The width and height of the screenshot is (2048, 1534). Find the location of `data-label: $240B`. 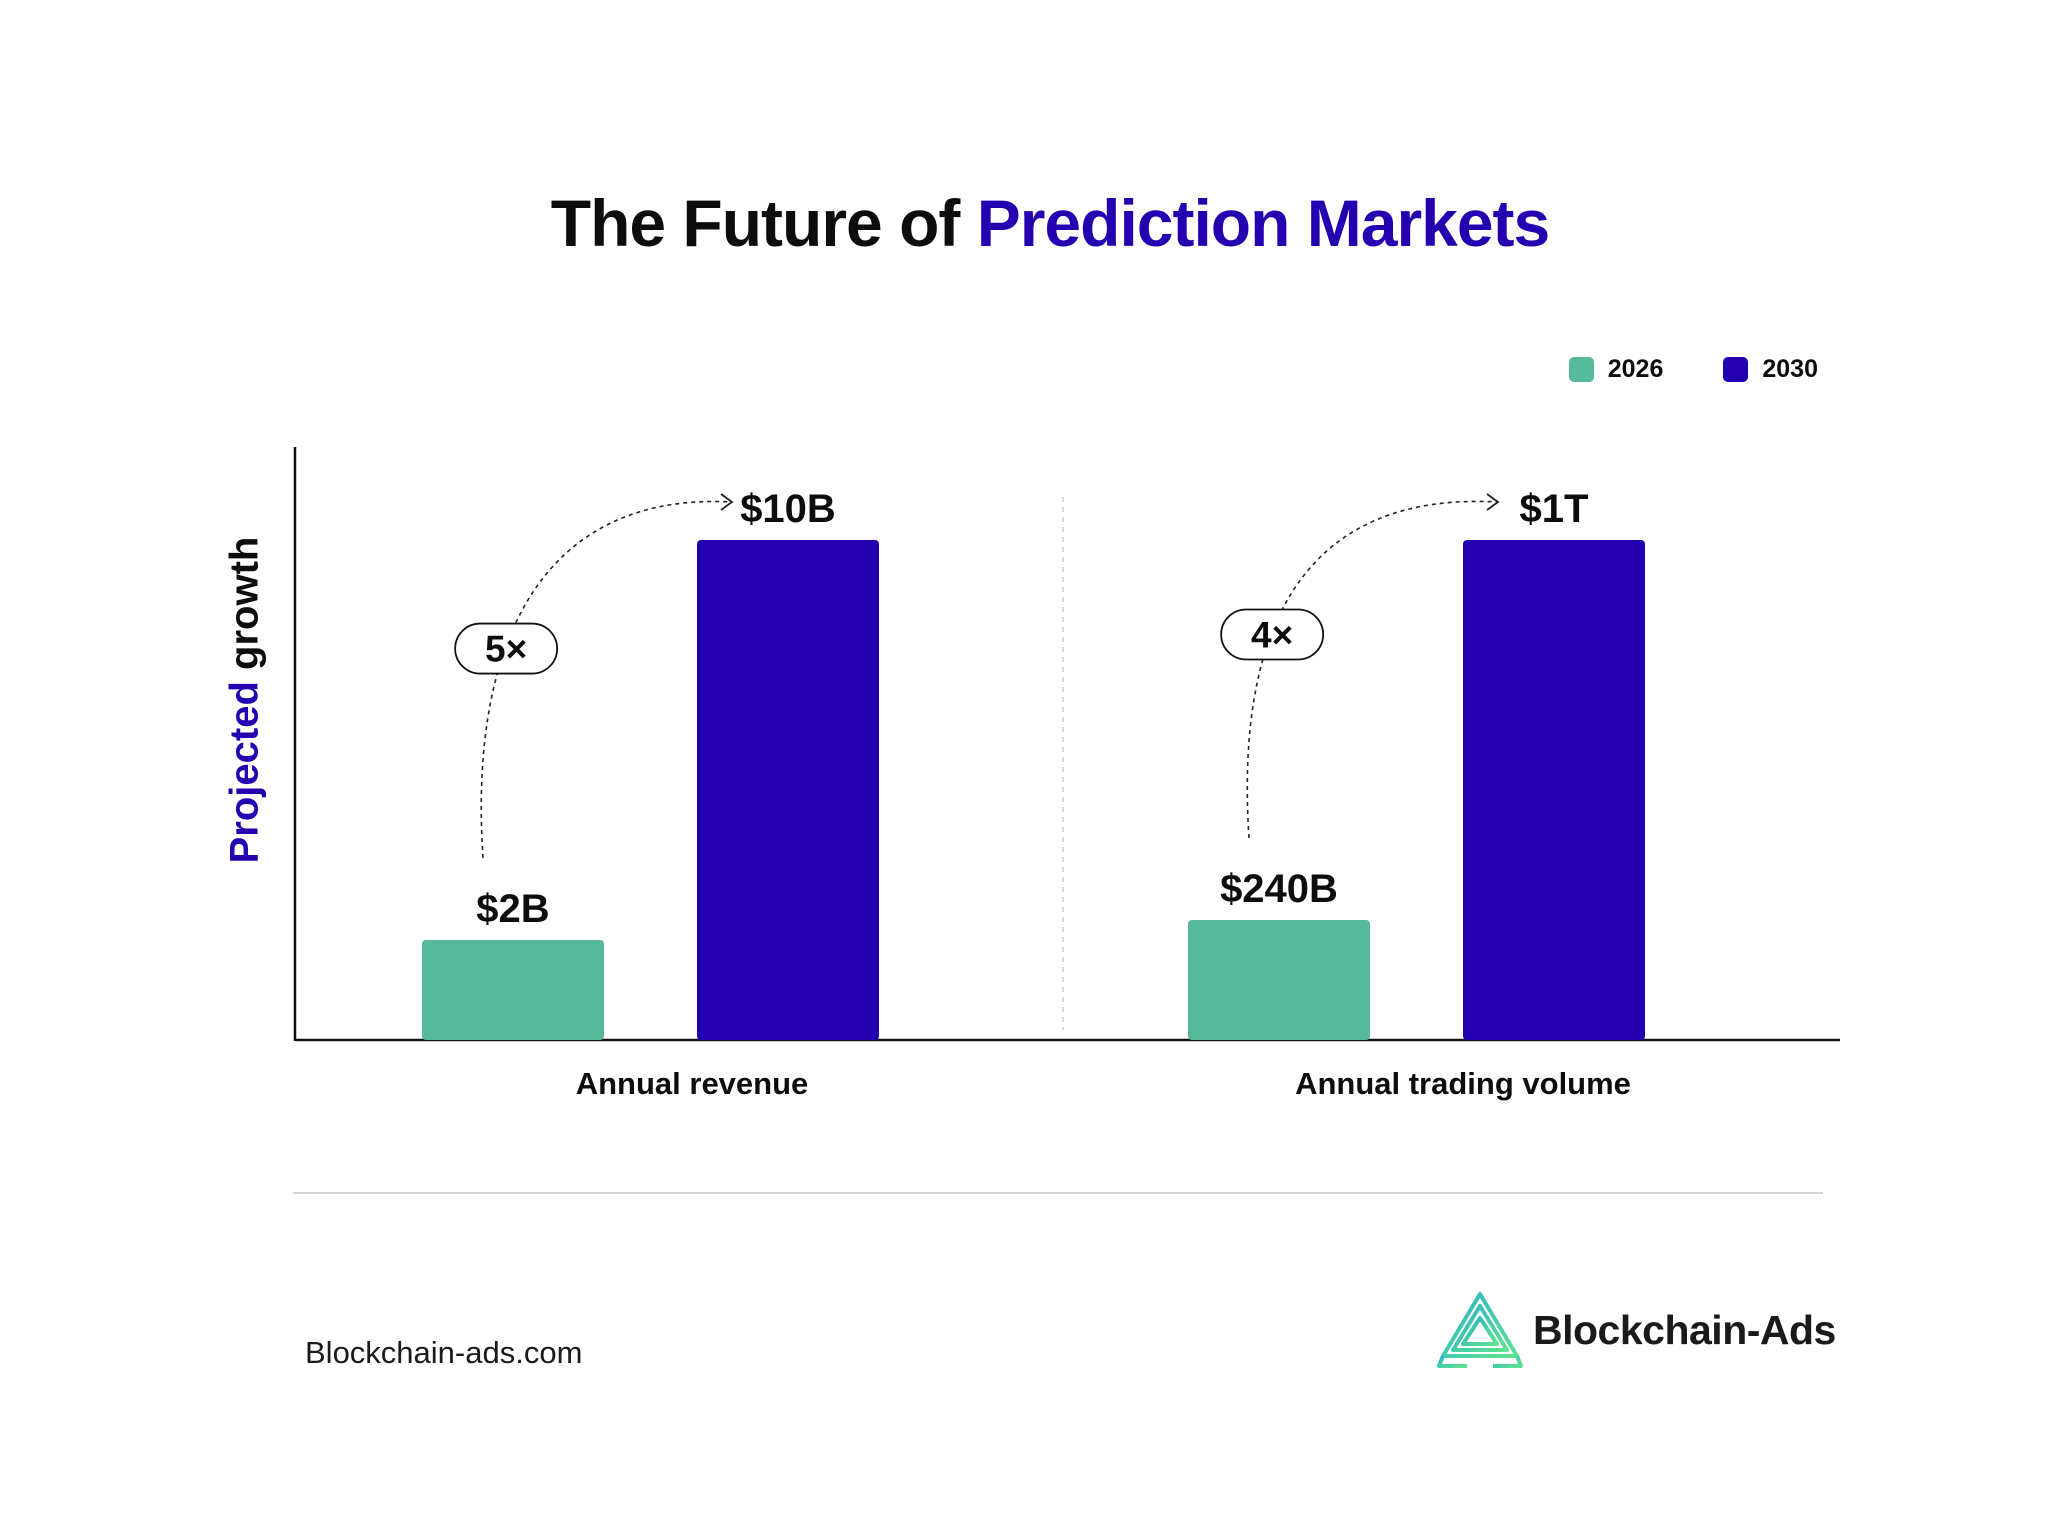

data-label: $240B is located at coordinates (1279, 889).